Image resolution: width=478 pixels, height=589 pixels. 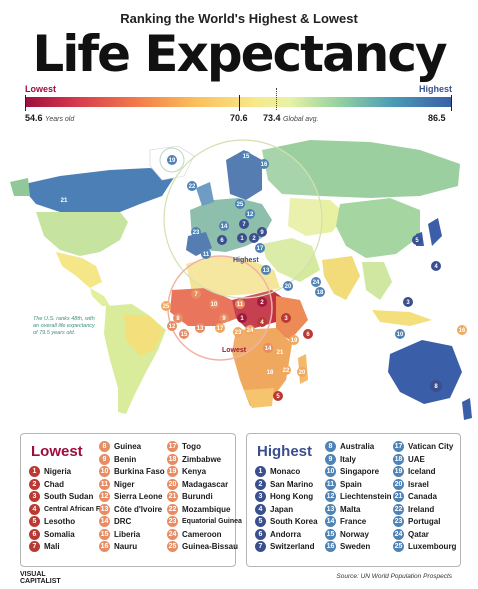 I want to click on lowest-country-name: Burkina Faso, so click(x=139, y=471).